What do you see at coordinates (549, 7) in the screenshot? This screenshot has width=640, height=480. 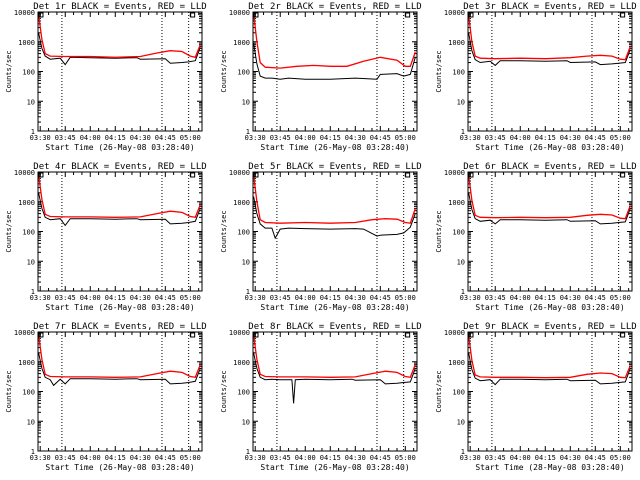 I see `chart-title: Det 3r BLACK = Events, RED = LLD` at bounding box center [549, 7].